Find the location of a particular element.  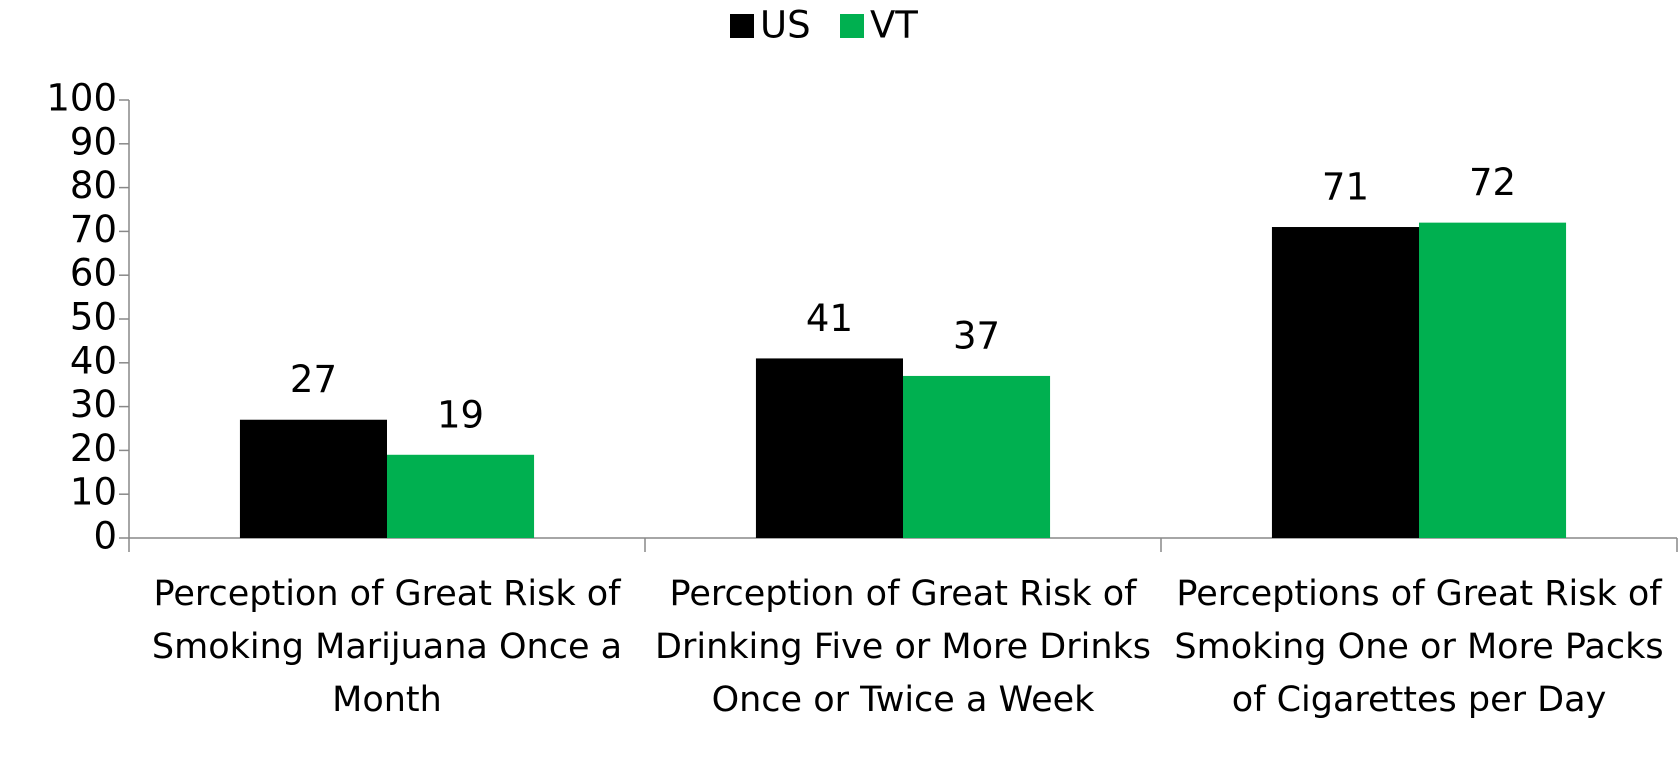

data-label: 72 is located at coordinates (1492, 182).